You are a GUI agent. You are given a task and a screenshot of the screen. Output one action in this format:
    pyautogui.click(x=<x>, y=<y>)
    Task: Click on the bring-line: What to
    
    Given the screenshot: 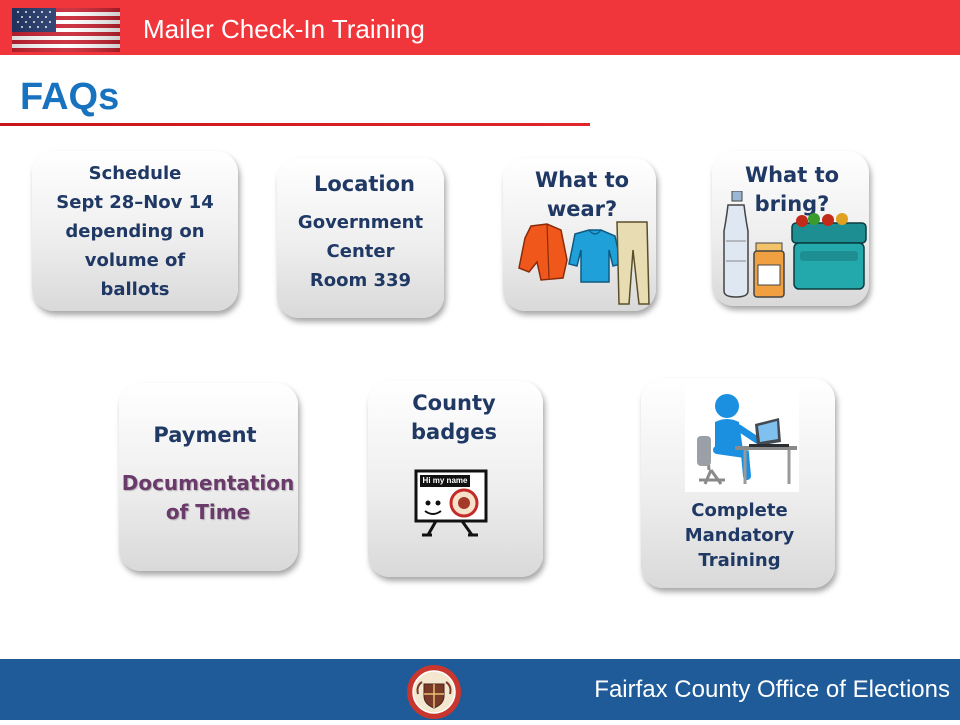 What is the action you would take?
    pyautogui.click(x=792, y=175)
    